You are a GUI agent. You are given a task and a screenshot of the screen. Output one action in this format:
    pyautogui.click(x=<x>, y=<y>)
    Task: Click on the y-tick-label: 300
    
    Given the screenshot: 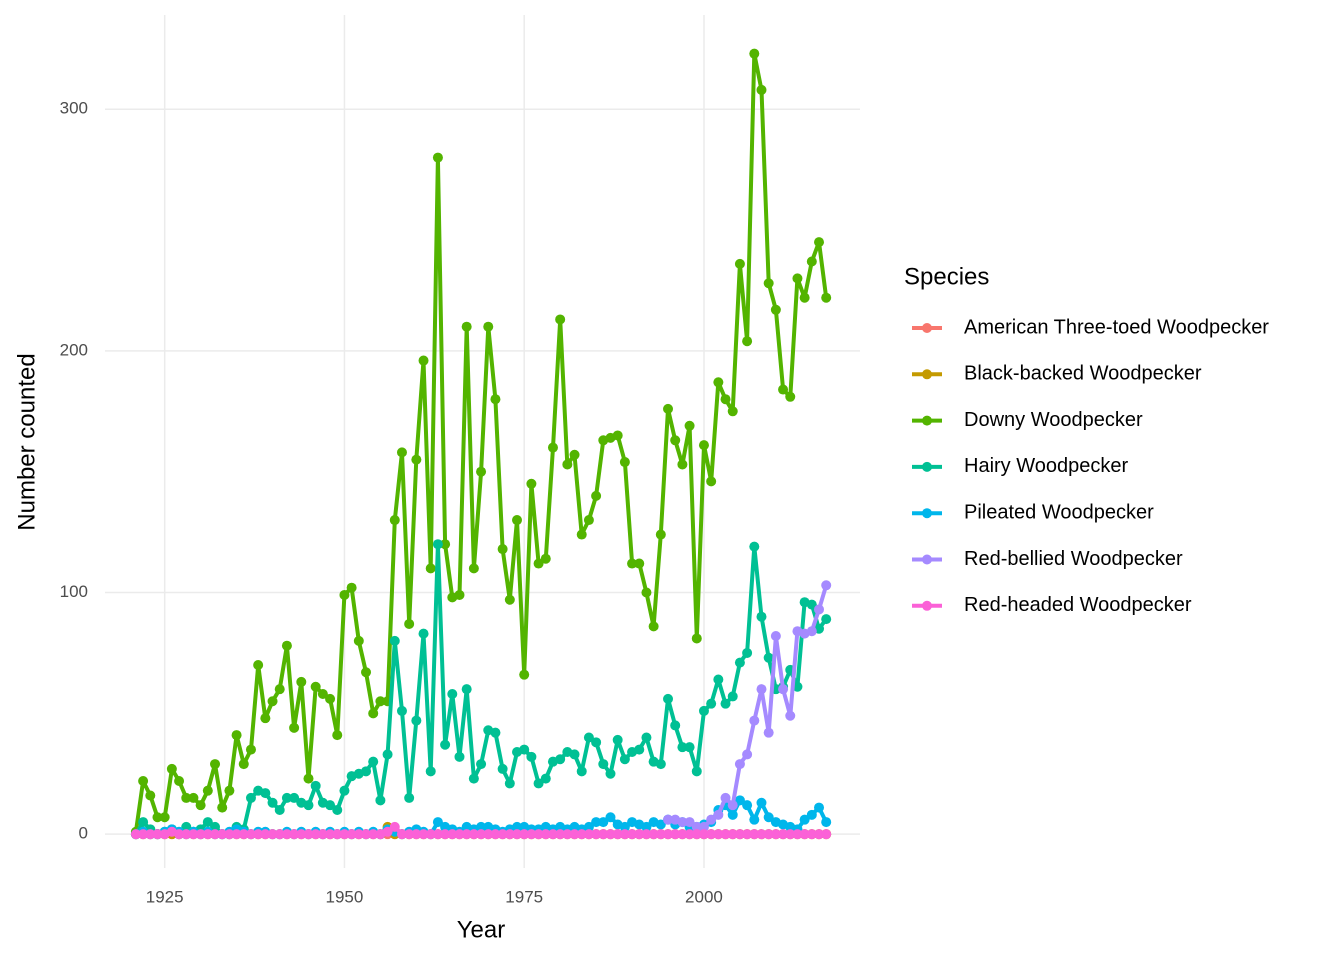 What is the action you would take?
    pyautogui.click(x=74, y=108)
    